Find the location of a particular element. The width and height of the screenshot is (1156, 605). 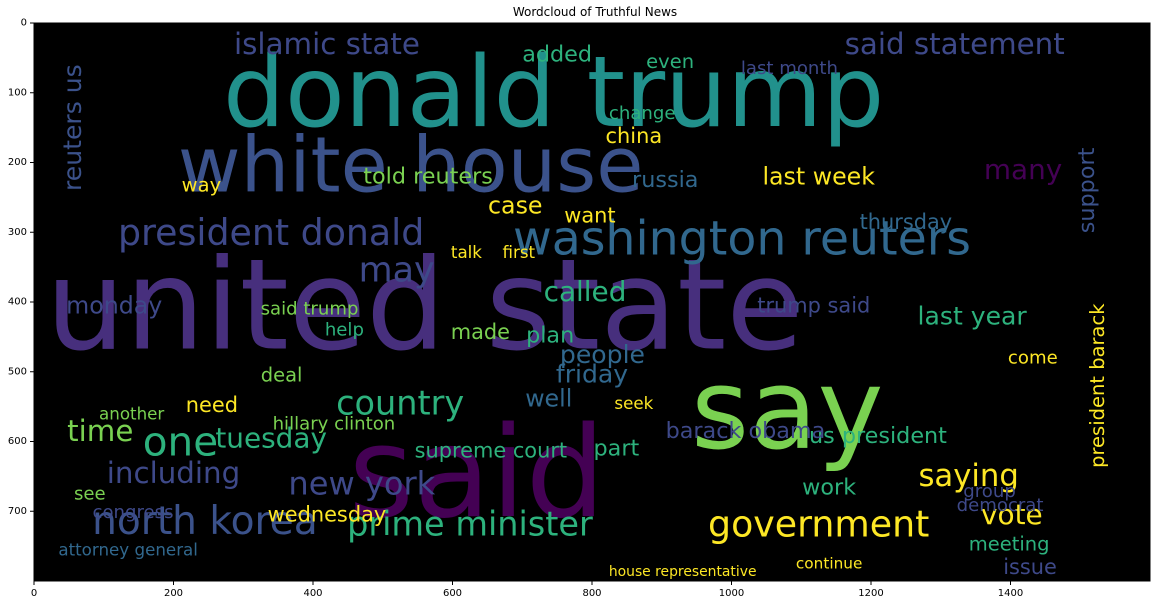

word: barack obama is located at coordinates (746, 431).